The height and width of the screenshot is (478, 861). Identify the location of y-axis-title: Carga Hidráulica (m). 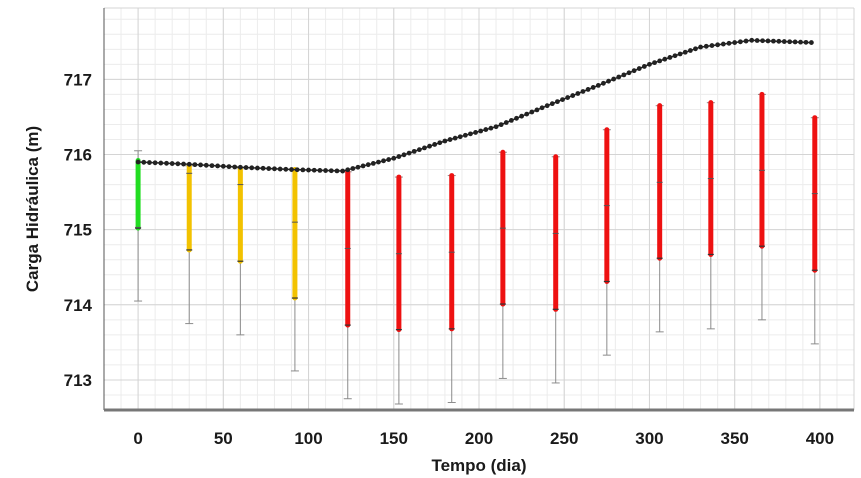
(32, 209).